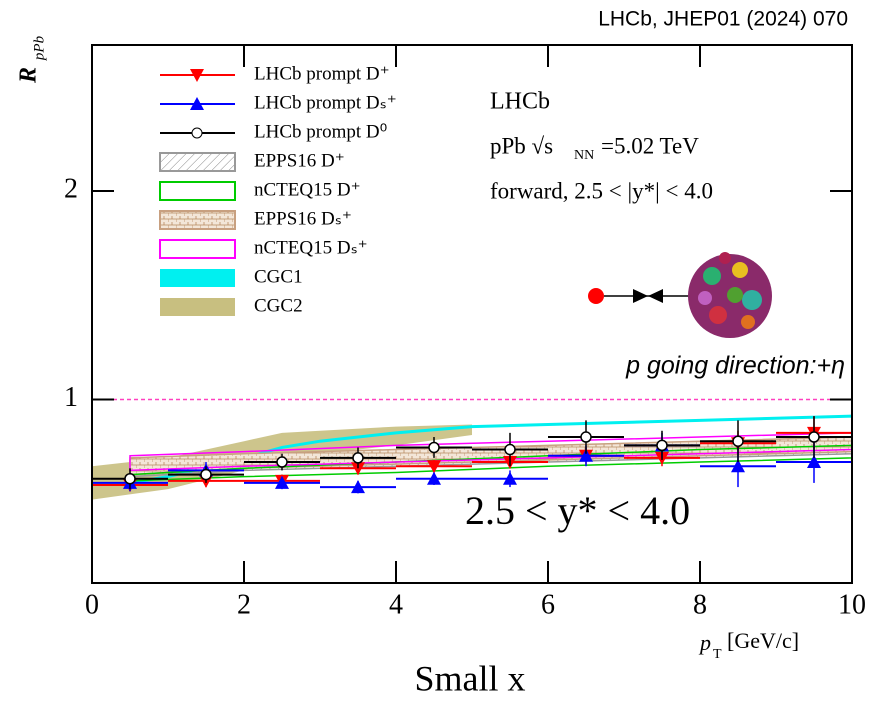  I want to click on nucleus-icon, so click(680, 295).